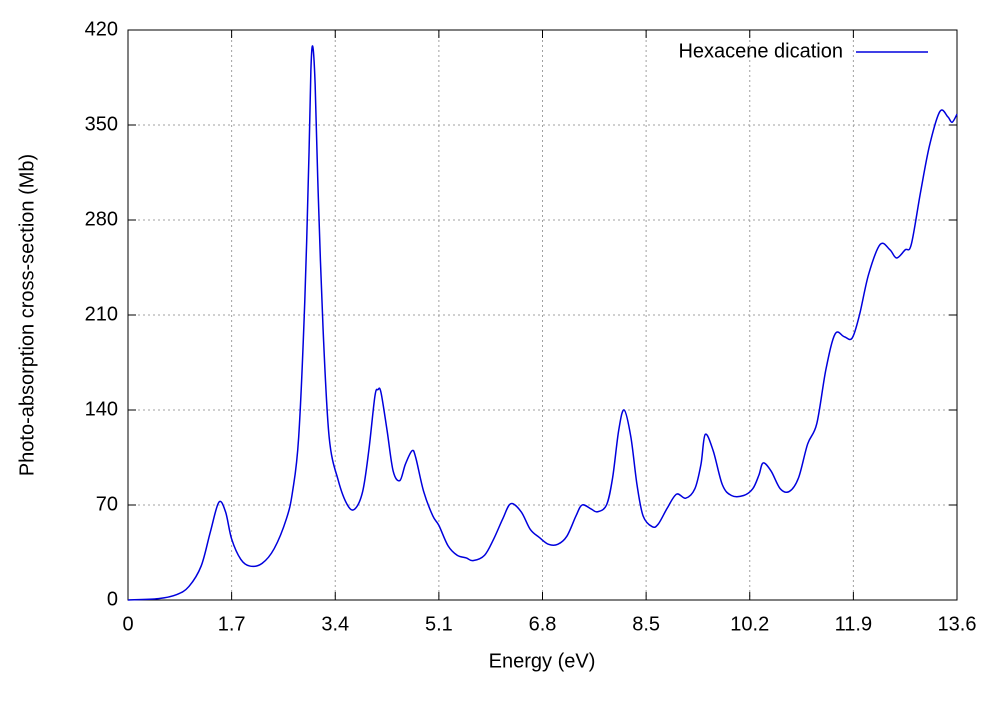 This screenshot has width=1000, height=705. What do you see at coordinates (101, 314) in the screenshot?
I see `y-tick-label: 210` at bounding box center [101, 314].